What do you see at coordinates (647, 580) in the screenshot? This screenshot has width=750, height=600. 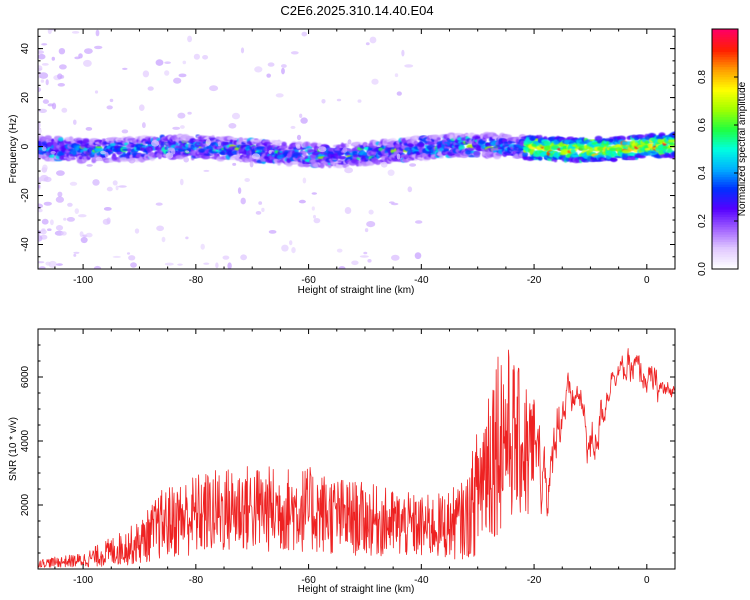 I see `x-tick-label: 0` at bounding box center [647, 580].